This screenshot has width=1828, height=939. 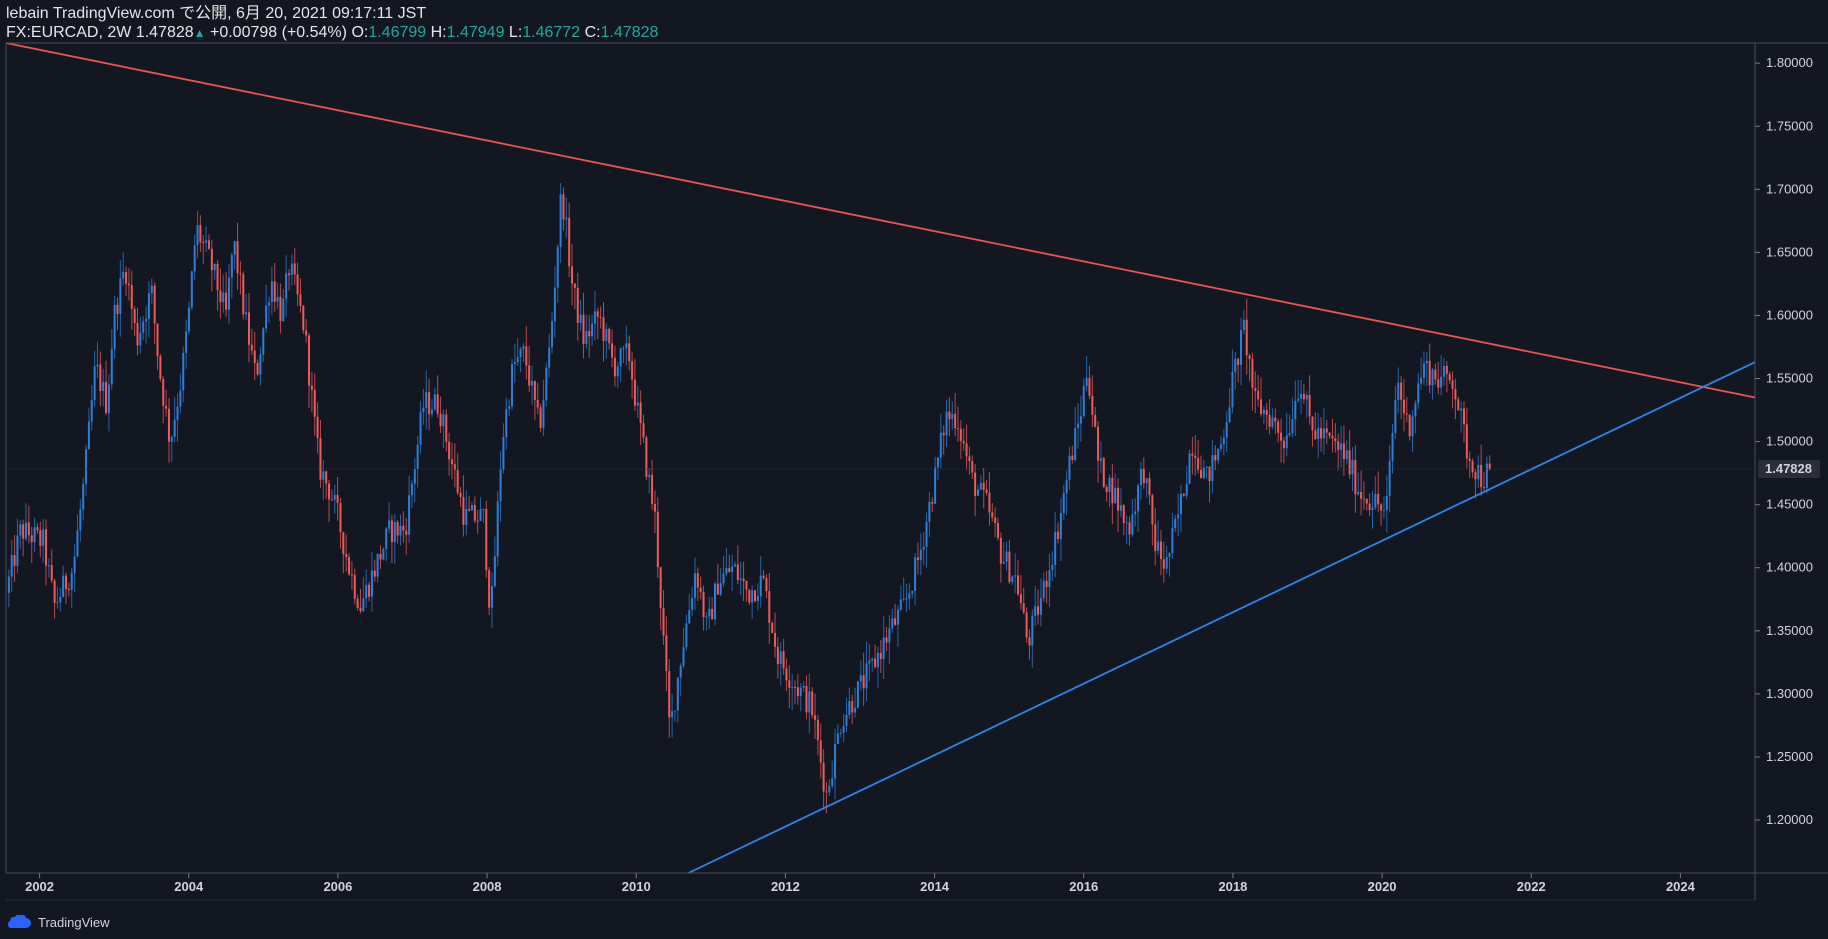 I want to click on time-tick-label: 2014, so click(x=935, y=886).